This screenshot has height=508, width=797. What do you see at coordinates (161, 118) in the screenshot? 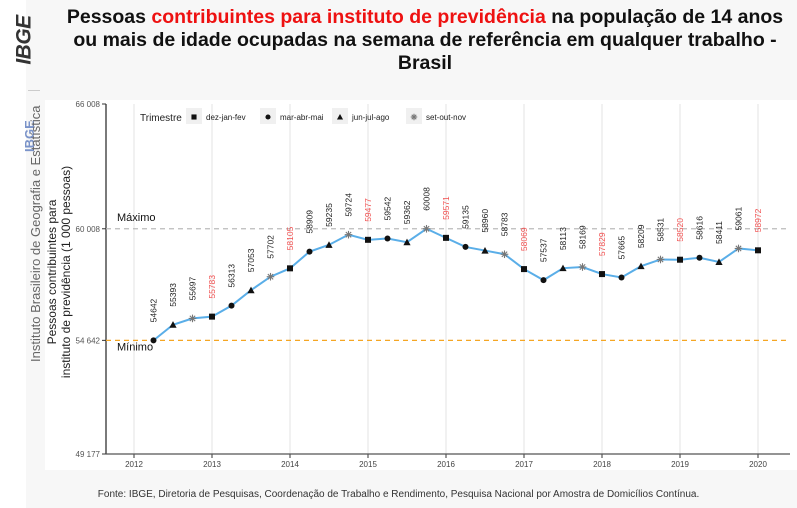
I see `legend-title: Trimestre` at bounding box center [161, 118].